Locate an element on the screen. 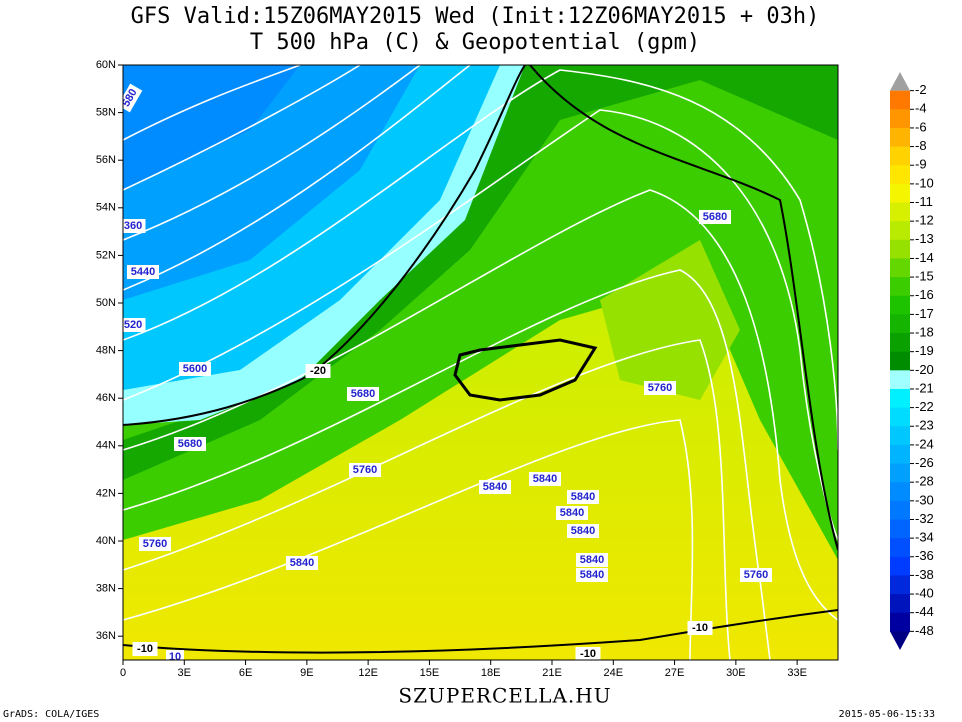 The height and width of the screenshot is (722, 962). contour-label: 10 is located at coordinates (175, 656).